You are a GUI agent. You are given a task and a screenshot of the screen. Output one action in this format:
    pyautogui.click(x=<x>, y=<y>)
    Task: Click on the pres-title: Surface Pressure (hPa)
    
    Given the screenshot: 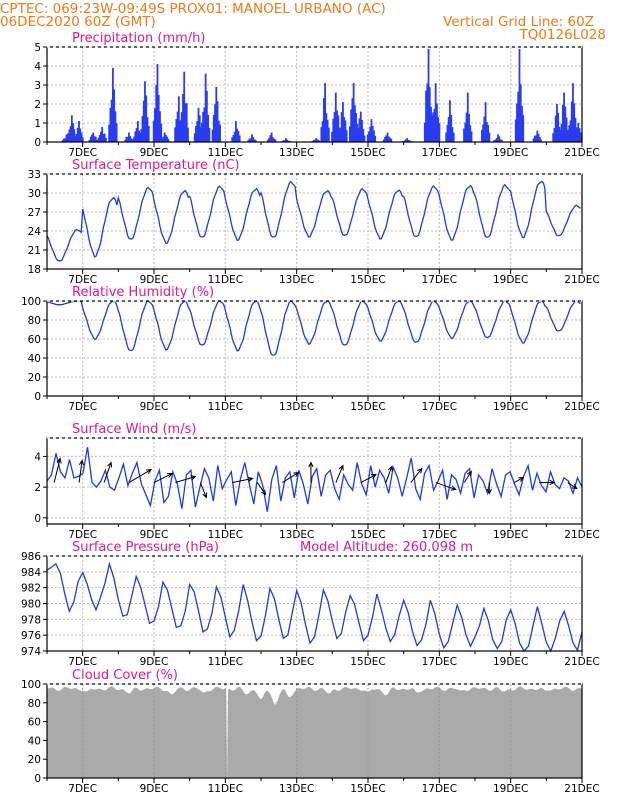 What is the action you would take?
    pyautogui.click(x=145, y=547)
    